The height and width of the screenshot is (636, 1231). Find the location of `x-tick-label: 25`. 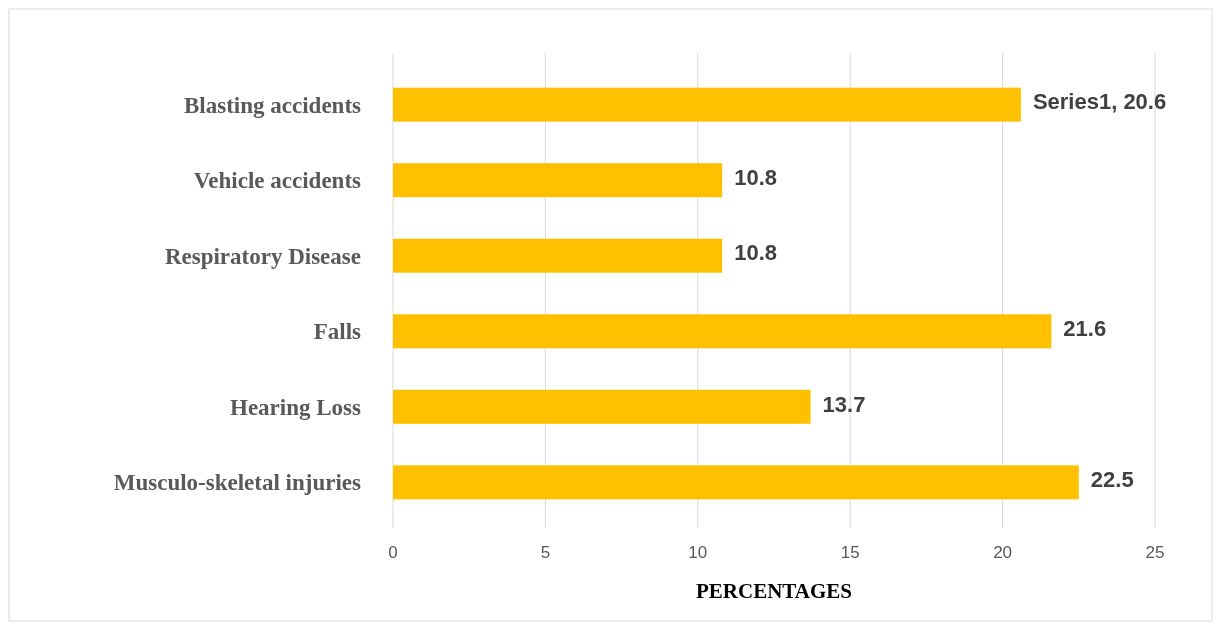

x-tick-label: 25 is located at coordinates (1155, 552).